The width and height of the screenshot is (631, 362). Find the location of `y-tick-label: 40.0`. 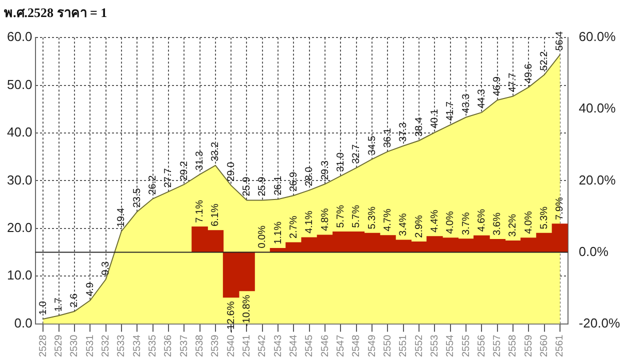

y-tick-label: 40.0 is located at coordinates (19, 132).